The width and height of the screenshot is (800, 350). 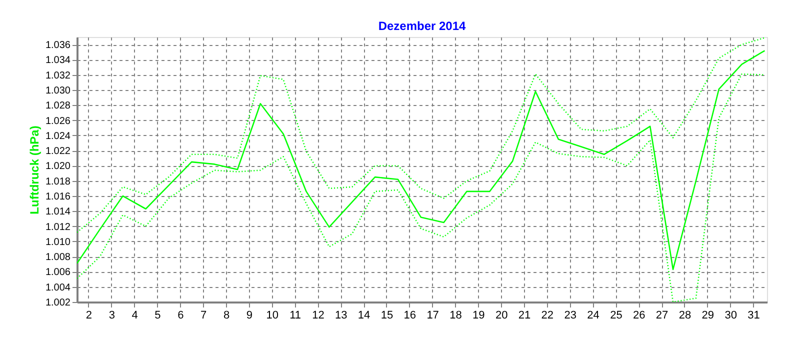 What do you see at coordinates (58, 152) in the screenshot?
I see `y-tick-label: 1.022` at bounding box center [58, 152].